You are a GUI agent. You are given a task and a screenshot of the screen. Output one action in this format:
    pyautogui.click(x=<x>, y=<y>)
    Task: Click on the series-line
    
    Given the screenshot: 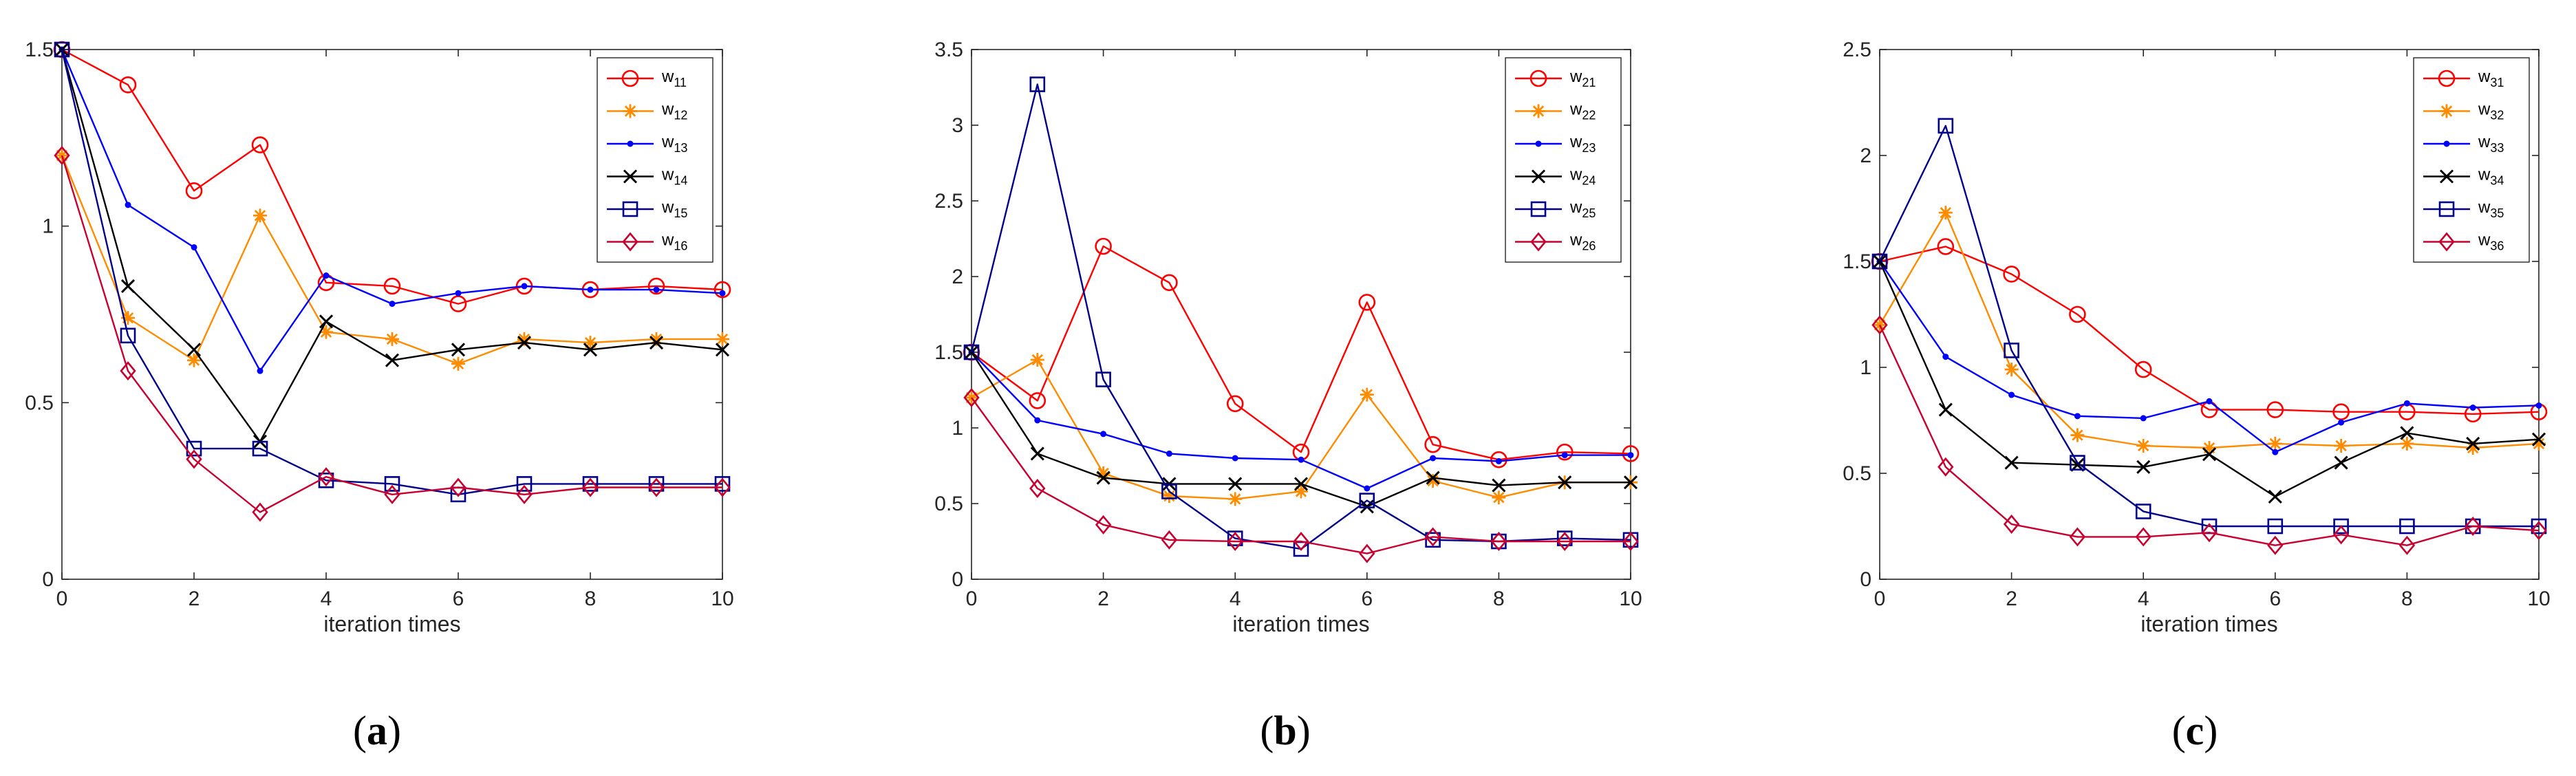 What is the action you would take?
    pyautogui.click(x=391, y=272)
    